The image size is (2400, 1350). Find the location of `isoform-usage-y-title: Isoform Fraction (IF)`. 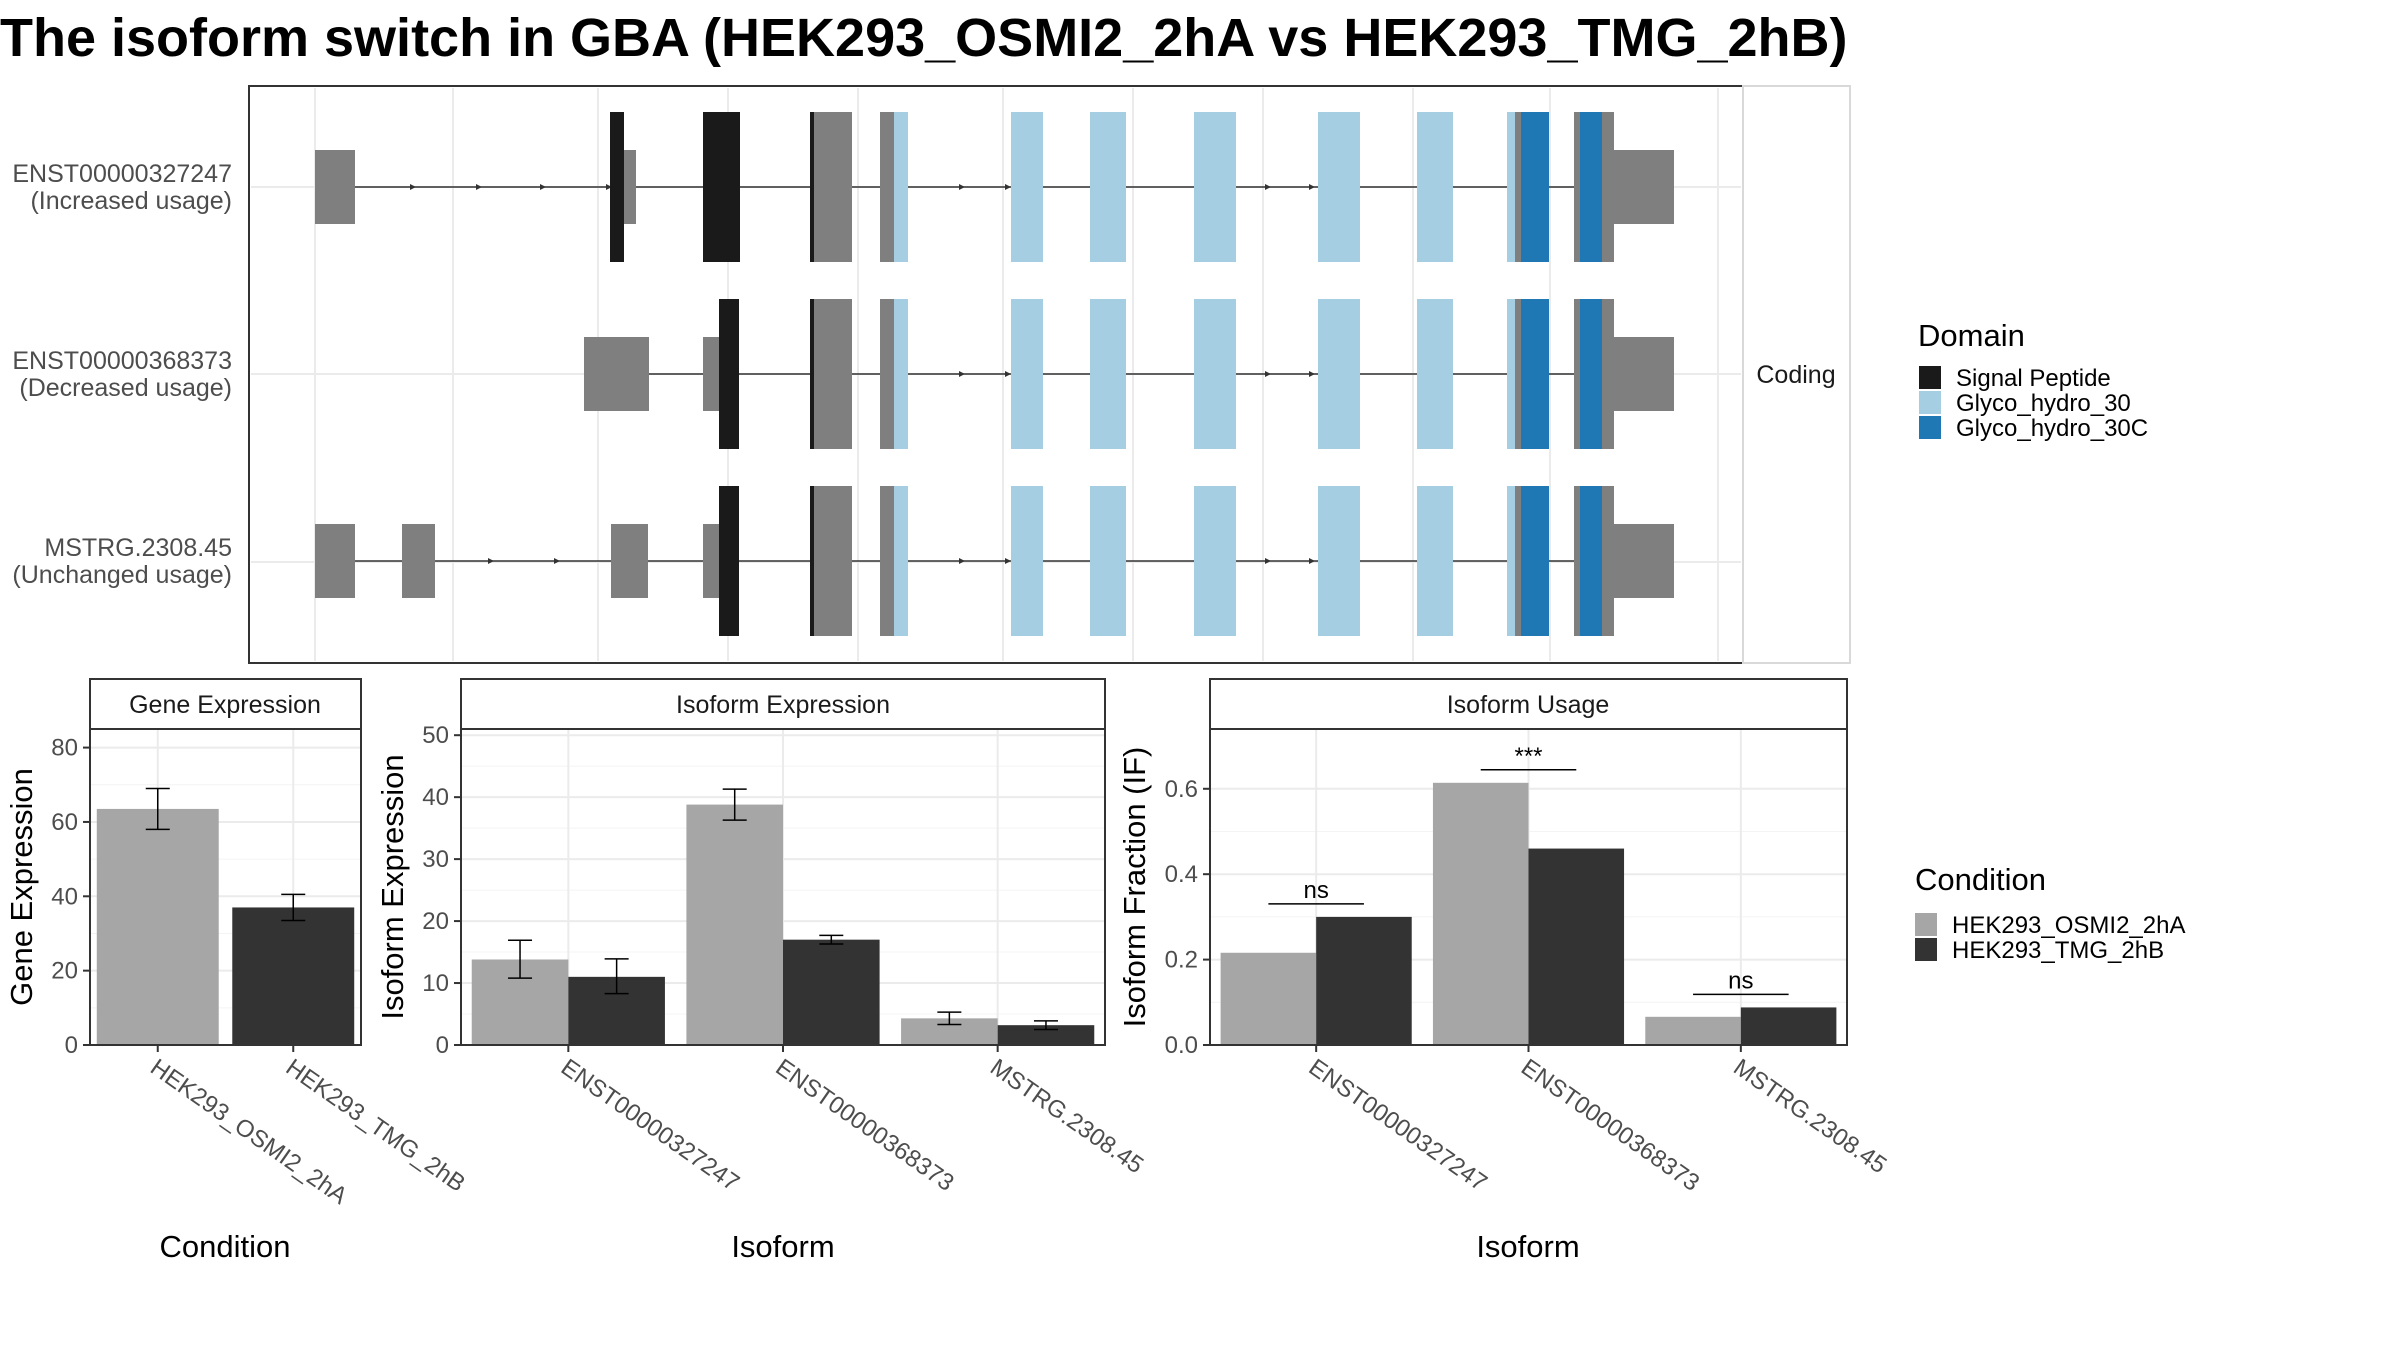

isoform-usage-y-title: Isoform Fraction (IF) is located at coordinates (1134, 887).